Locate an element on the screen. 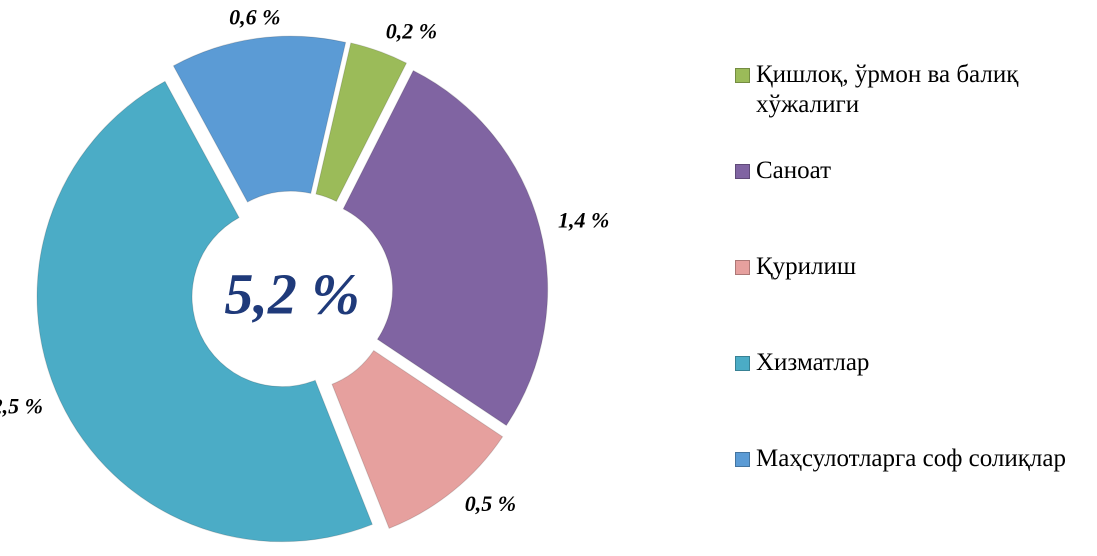  legend-item: Маҳсулотларга соф солиқлар is located at coordinates (915, 492).